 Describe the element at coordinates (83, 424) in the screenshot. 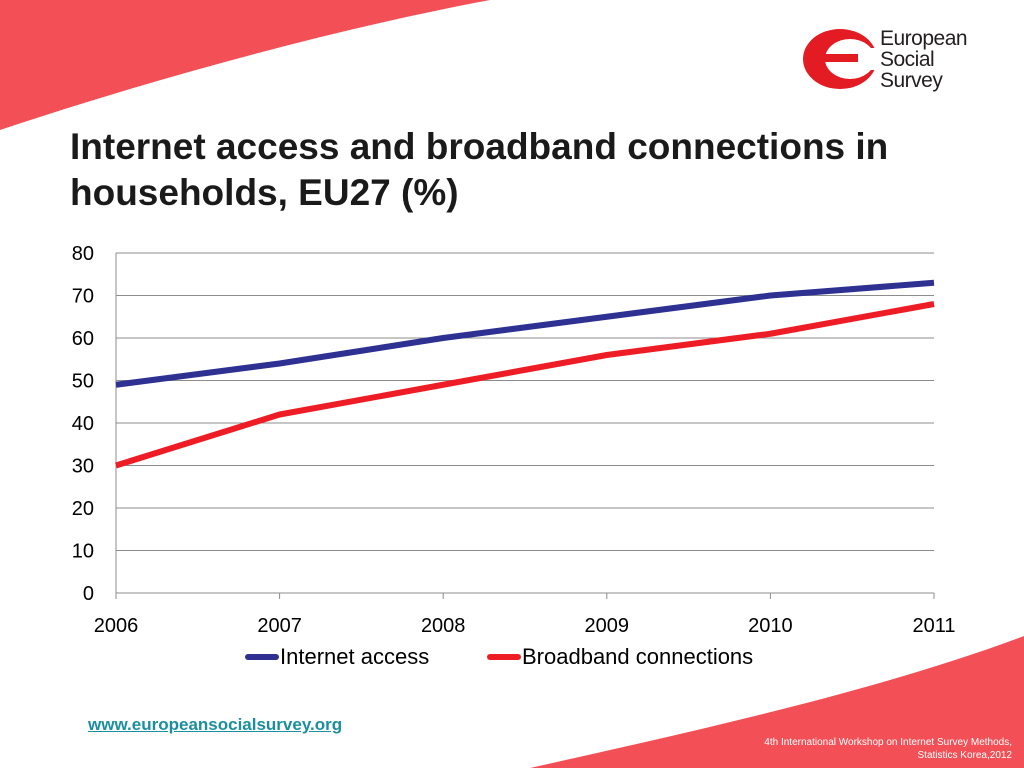

I see `y-tick-label-4: 40` at that location.